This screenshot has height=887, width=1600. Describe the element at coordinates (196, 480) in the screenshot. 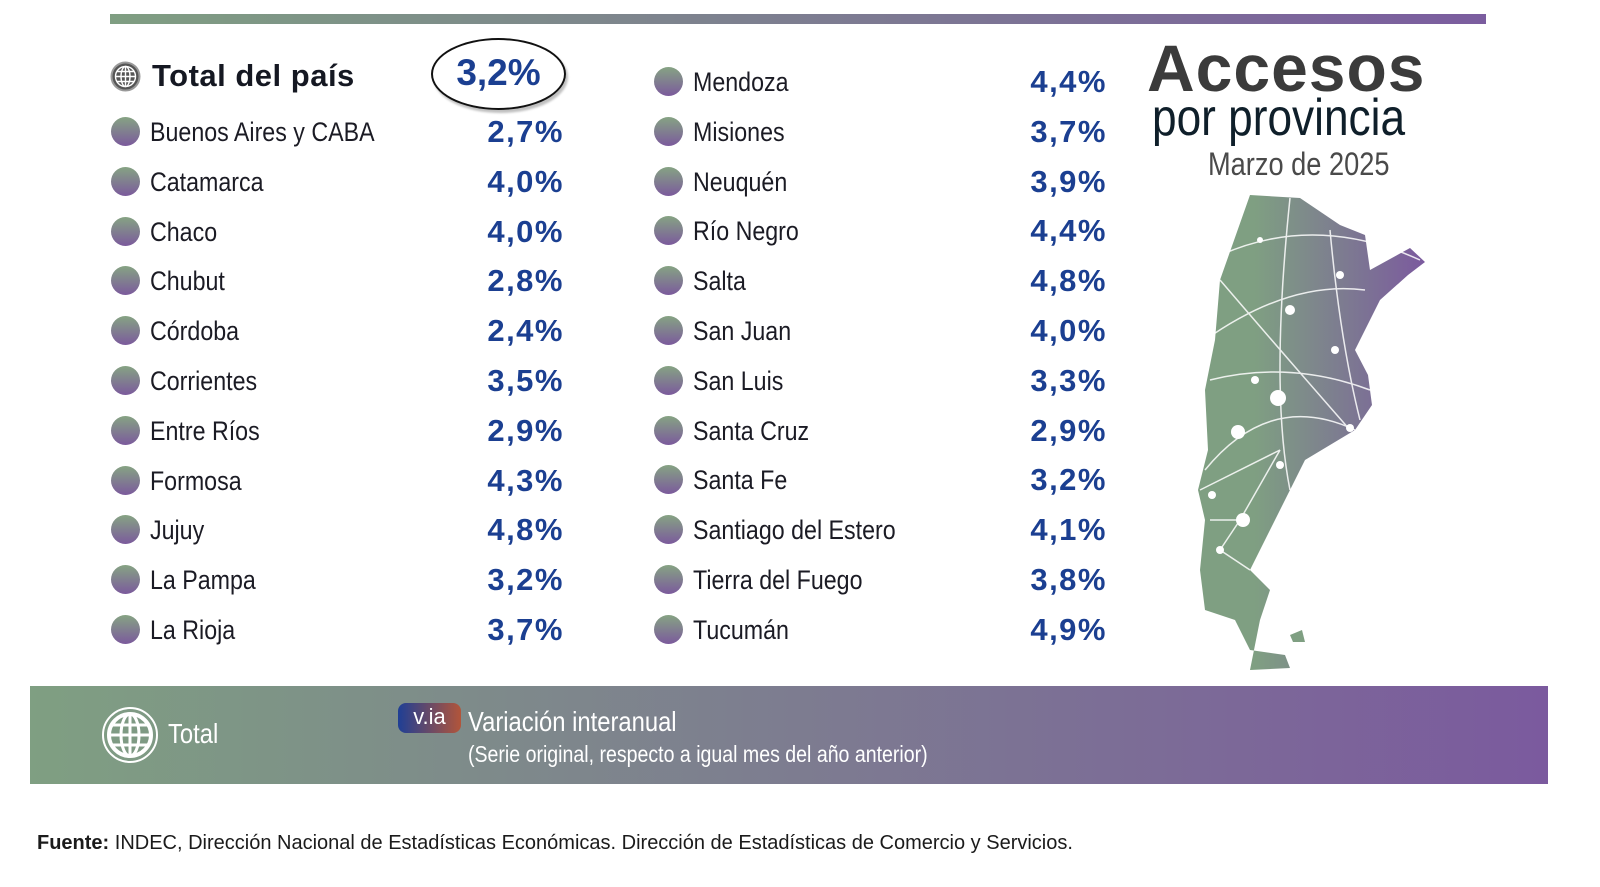

I see `province-name: Formosa` at that location.